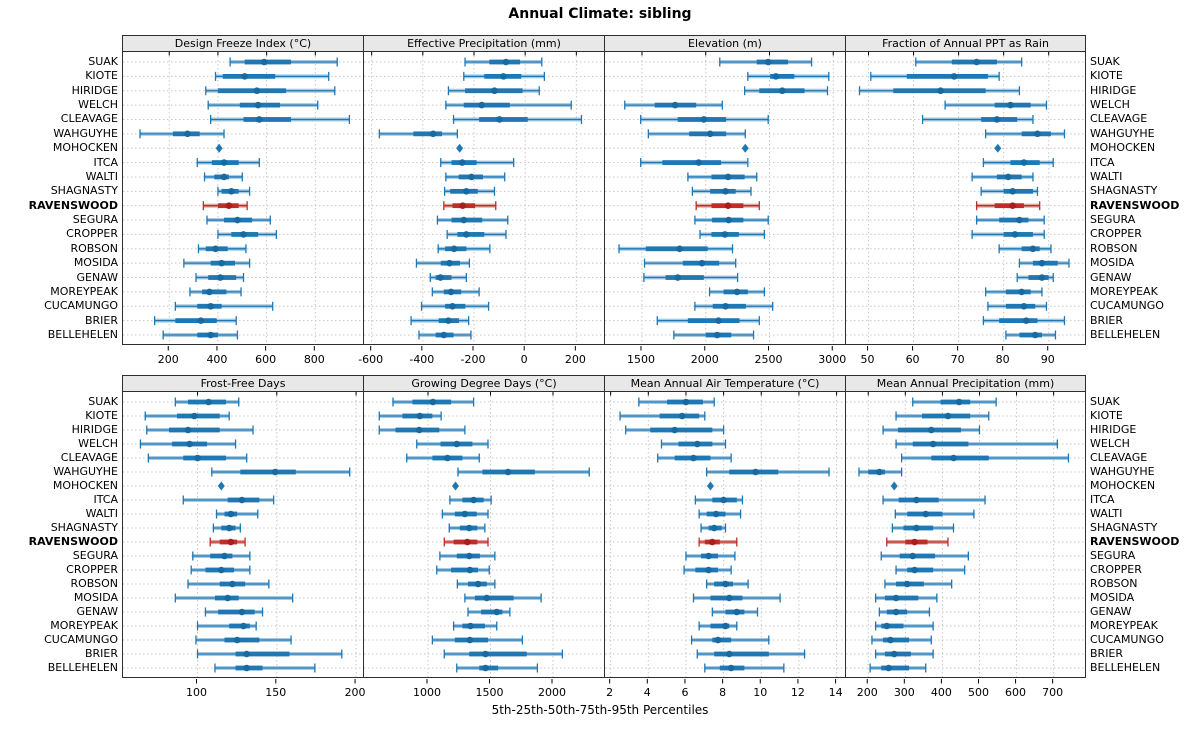 The image size is (1200, 750). Describe the element at coordinates (673, 105) in the screenshot. I see `station-row-welch` at that location.